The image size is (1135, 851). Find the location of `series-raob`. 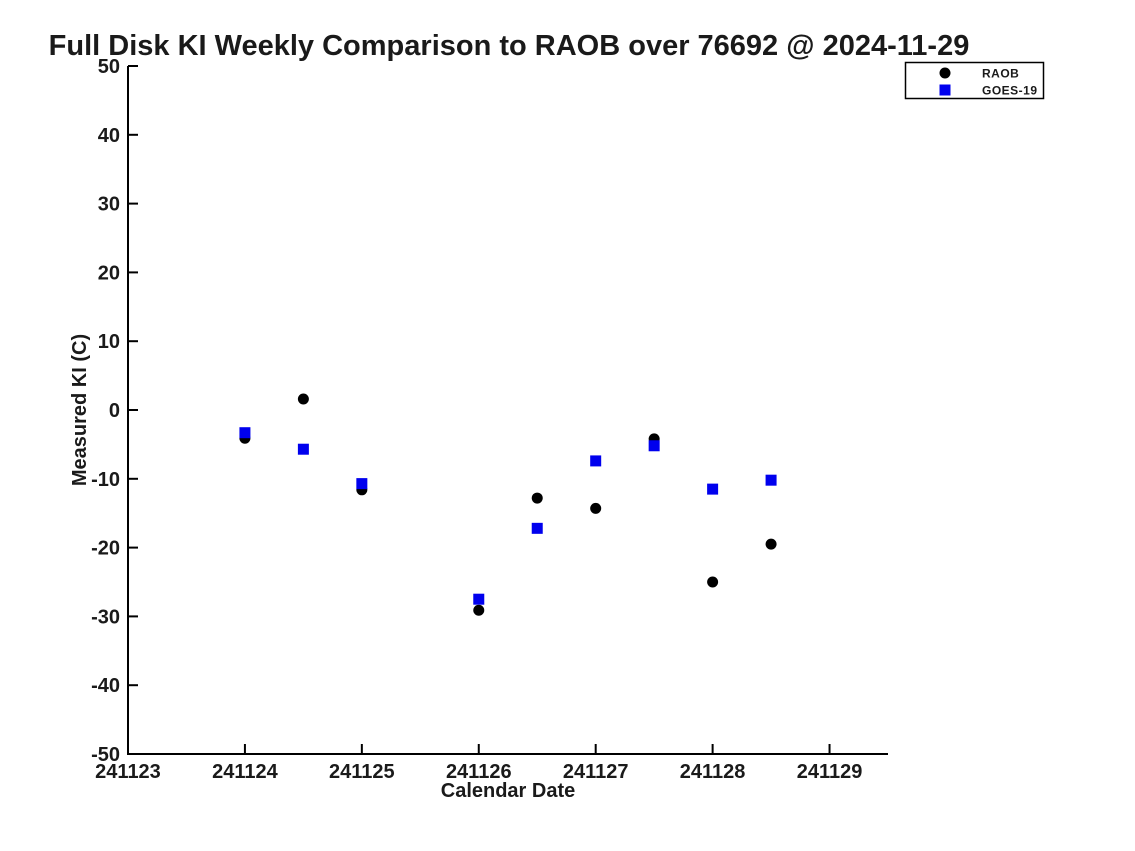

series-raob is located at coordinates (508, 504).